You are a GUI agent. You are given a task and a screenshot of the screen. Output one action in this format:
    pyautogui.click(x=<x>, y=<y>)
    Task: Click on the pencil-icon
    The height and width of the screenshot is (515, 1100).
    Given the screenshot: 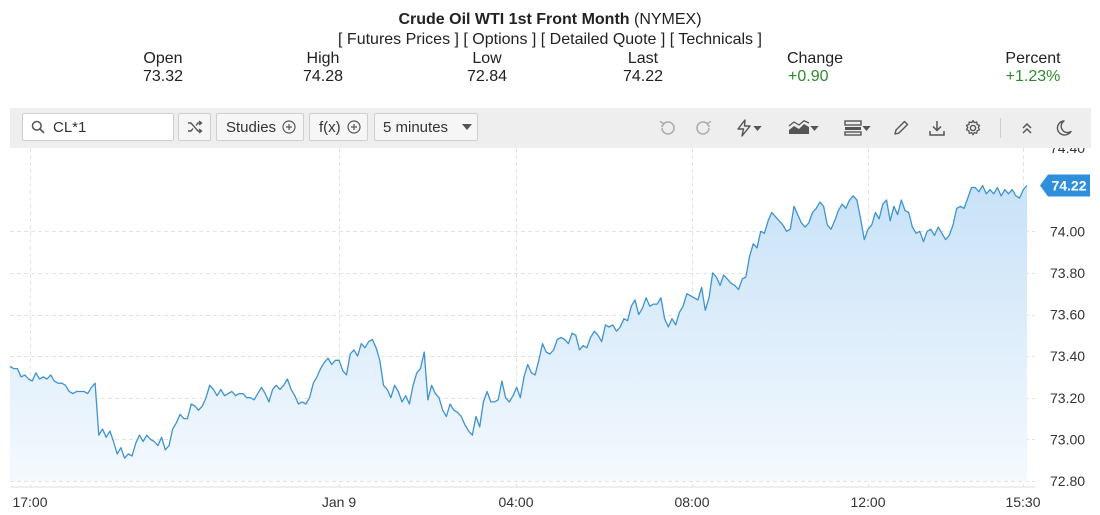 What is the action you would take?
    pyautogui.click(x=901, y=127)
    